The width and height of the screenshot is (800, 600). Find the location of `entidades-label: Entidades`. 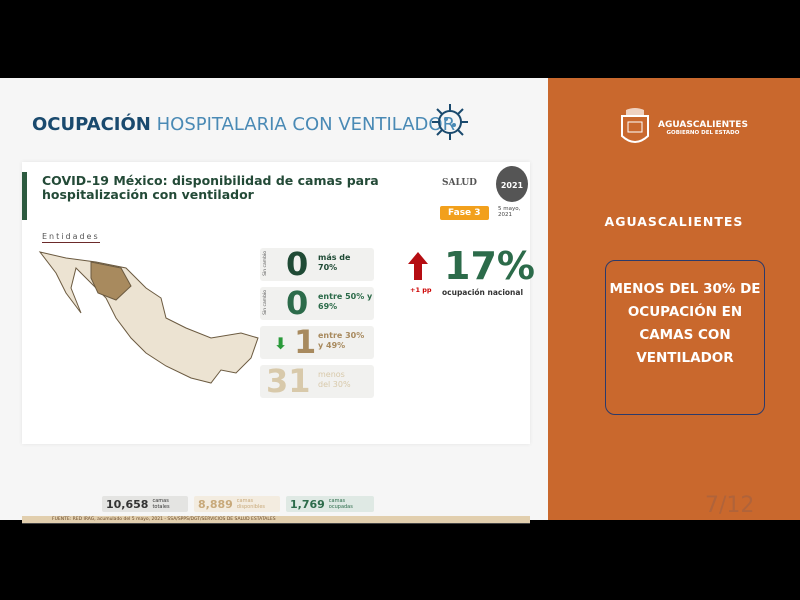

entidades-label: Entidades is located at coordinates (71, 237).